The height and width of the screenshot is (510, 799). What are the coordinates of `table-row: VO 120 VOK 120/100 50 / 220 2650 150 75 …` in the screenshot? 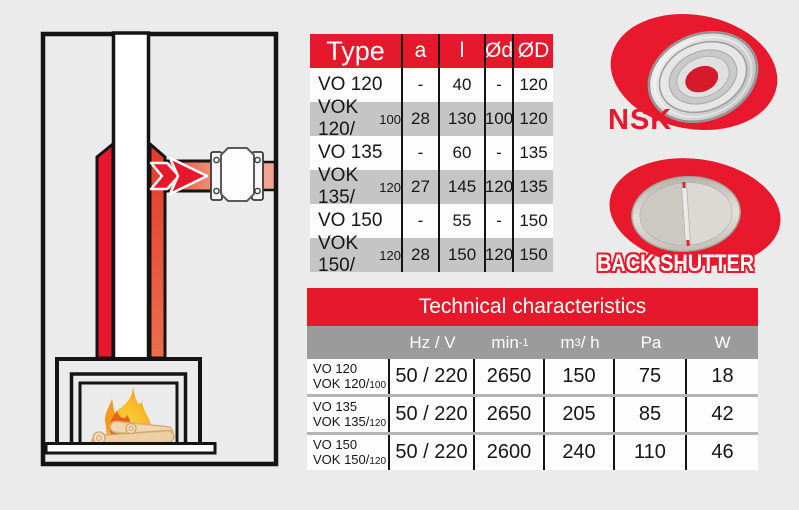 It's located at (532, 376).